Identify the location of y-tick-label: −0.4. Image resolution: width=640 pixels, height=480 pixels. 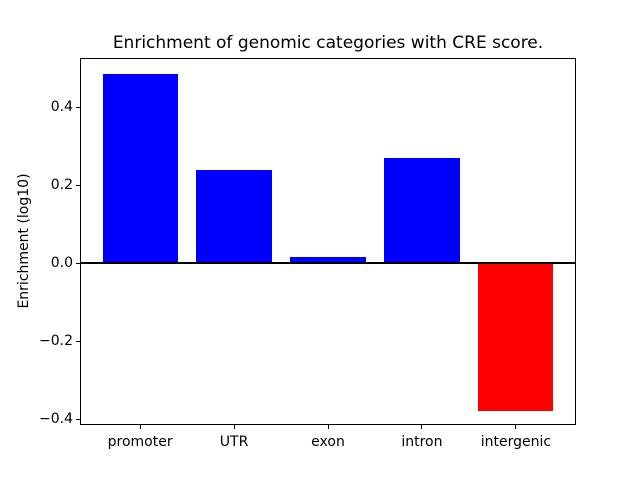
(56, 419).